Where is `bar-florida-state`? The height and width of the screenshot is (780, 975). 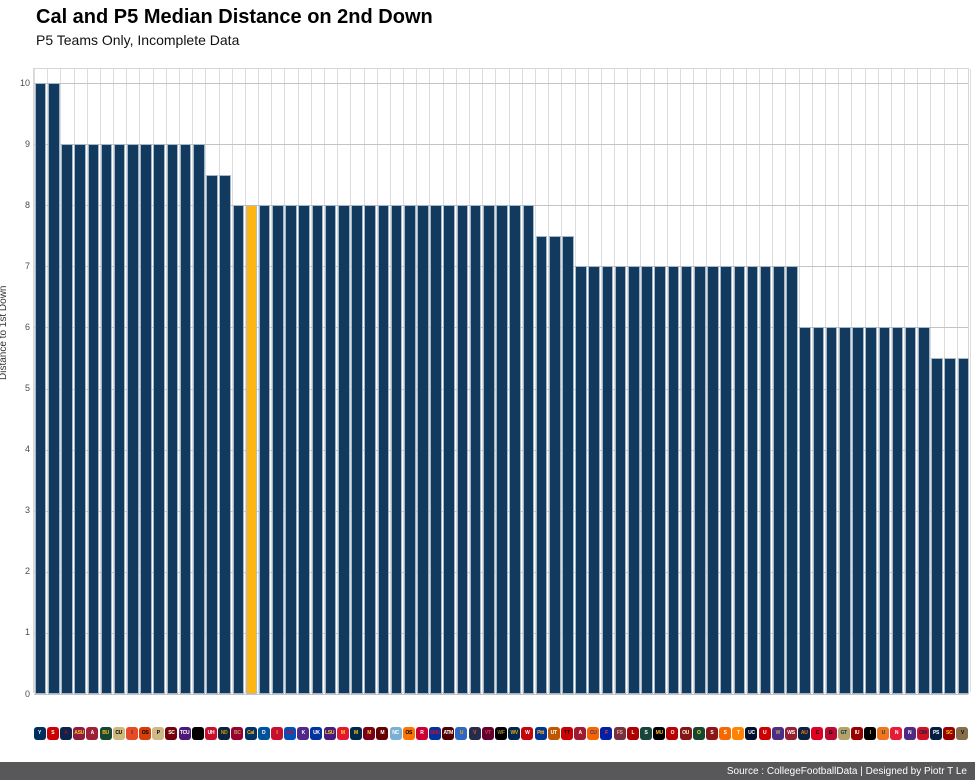 bar-florida-state is located at coordinates (620, 480).